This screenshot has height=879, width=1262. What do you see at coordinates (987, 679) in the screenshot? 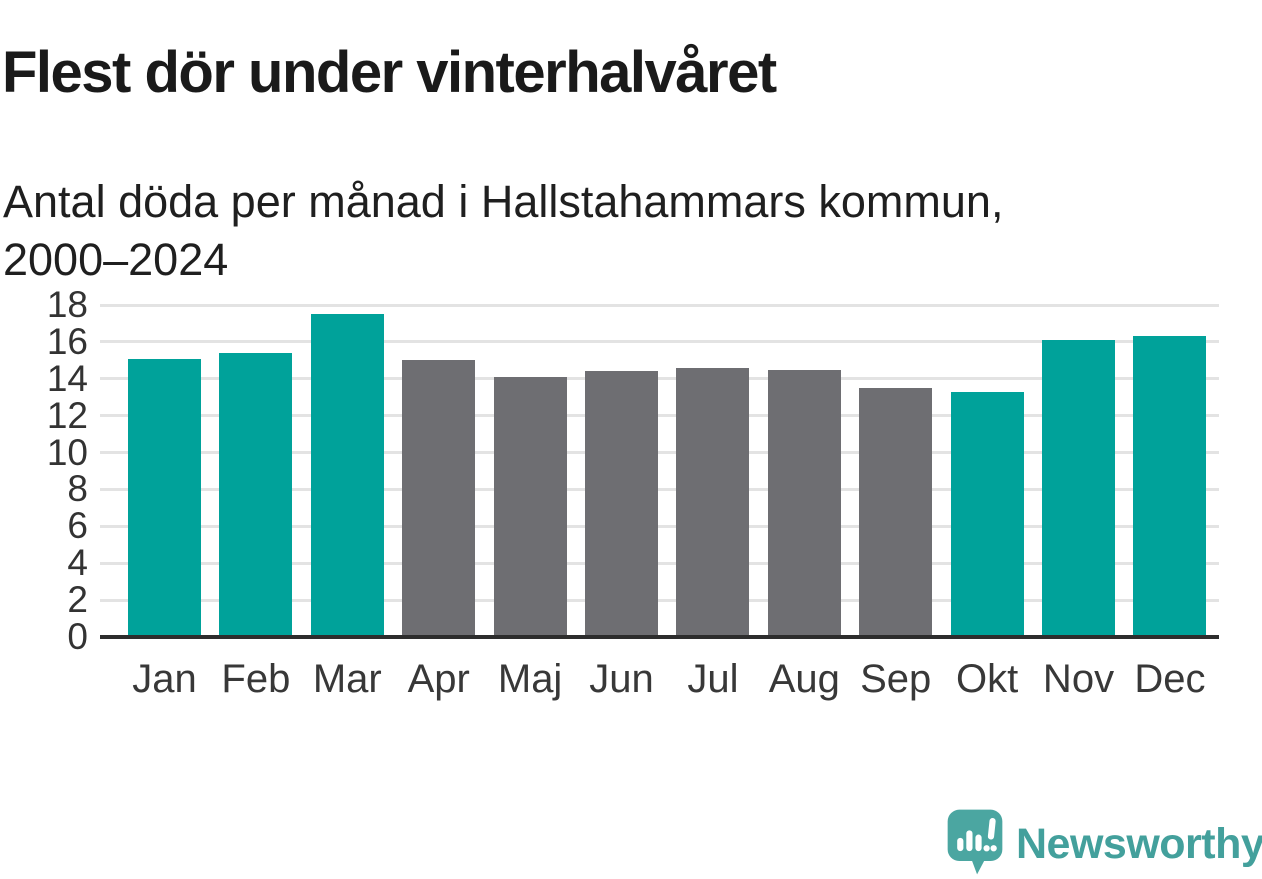
I see `x-tick-label-okt: Okt` at bounding box center [987, 679].